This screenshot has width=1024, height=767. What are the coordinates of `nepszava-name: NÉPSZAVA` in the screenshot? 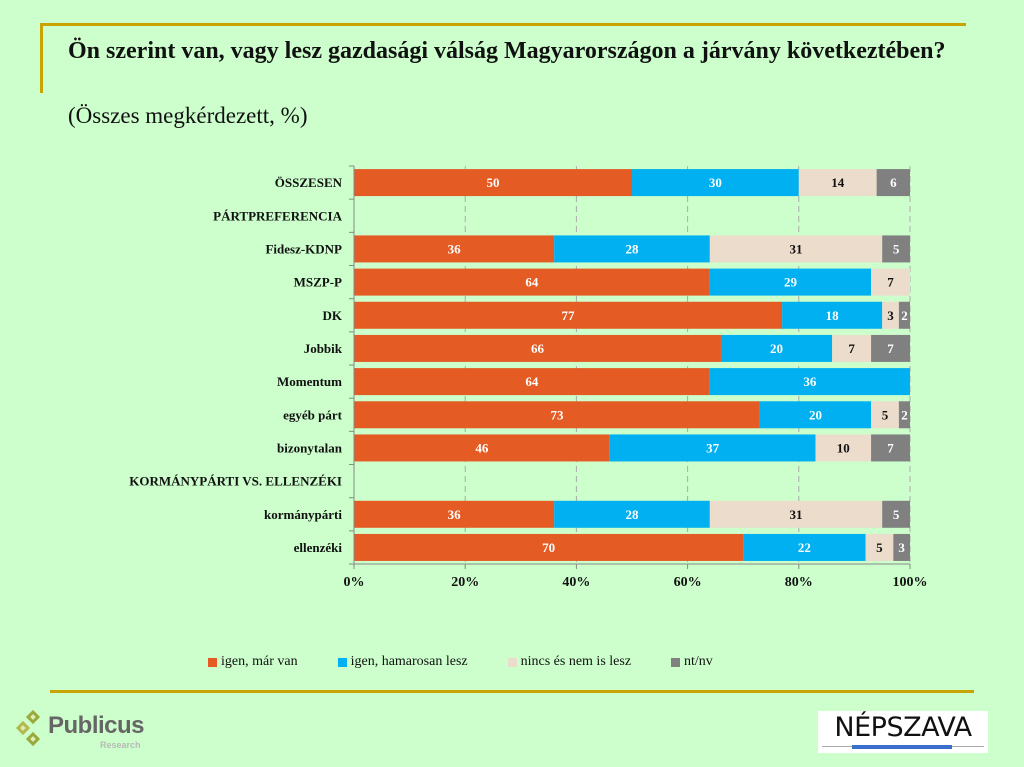 It's located at (903, 727).